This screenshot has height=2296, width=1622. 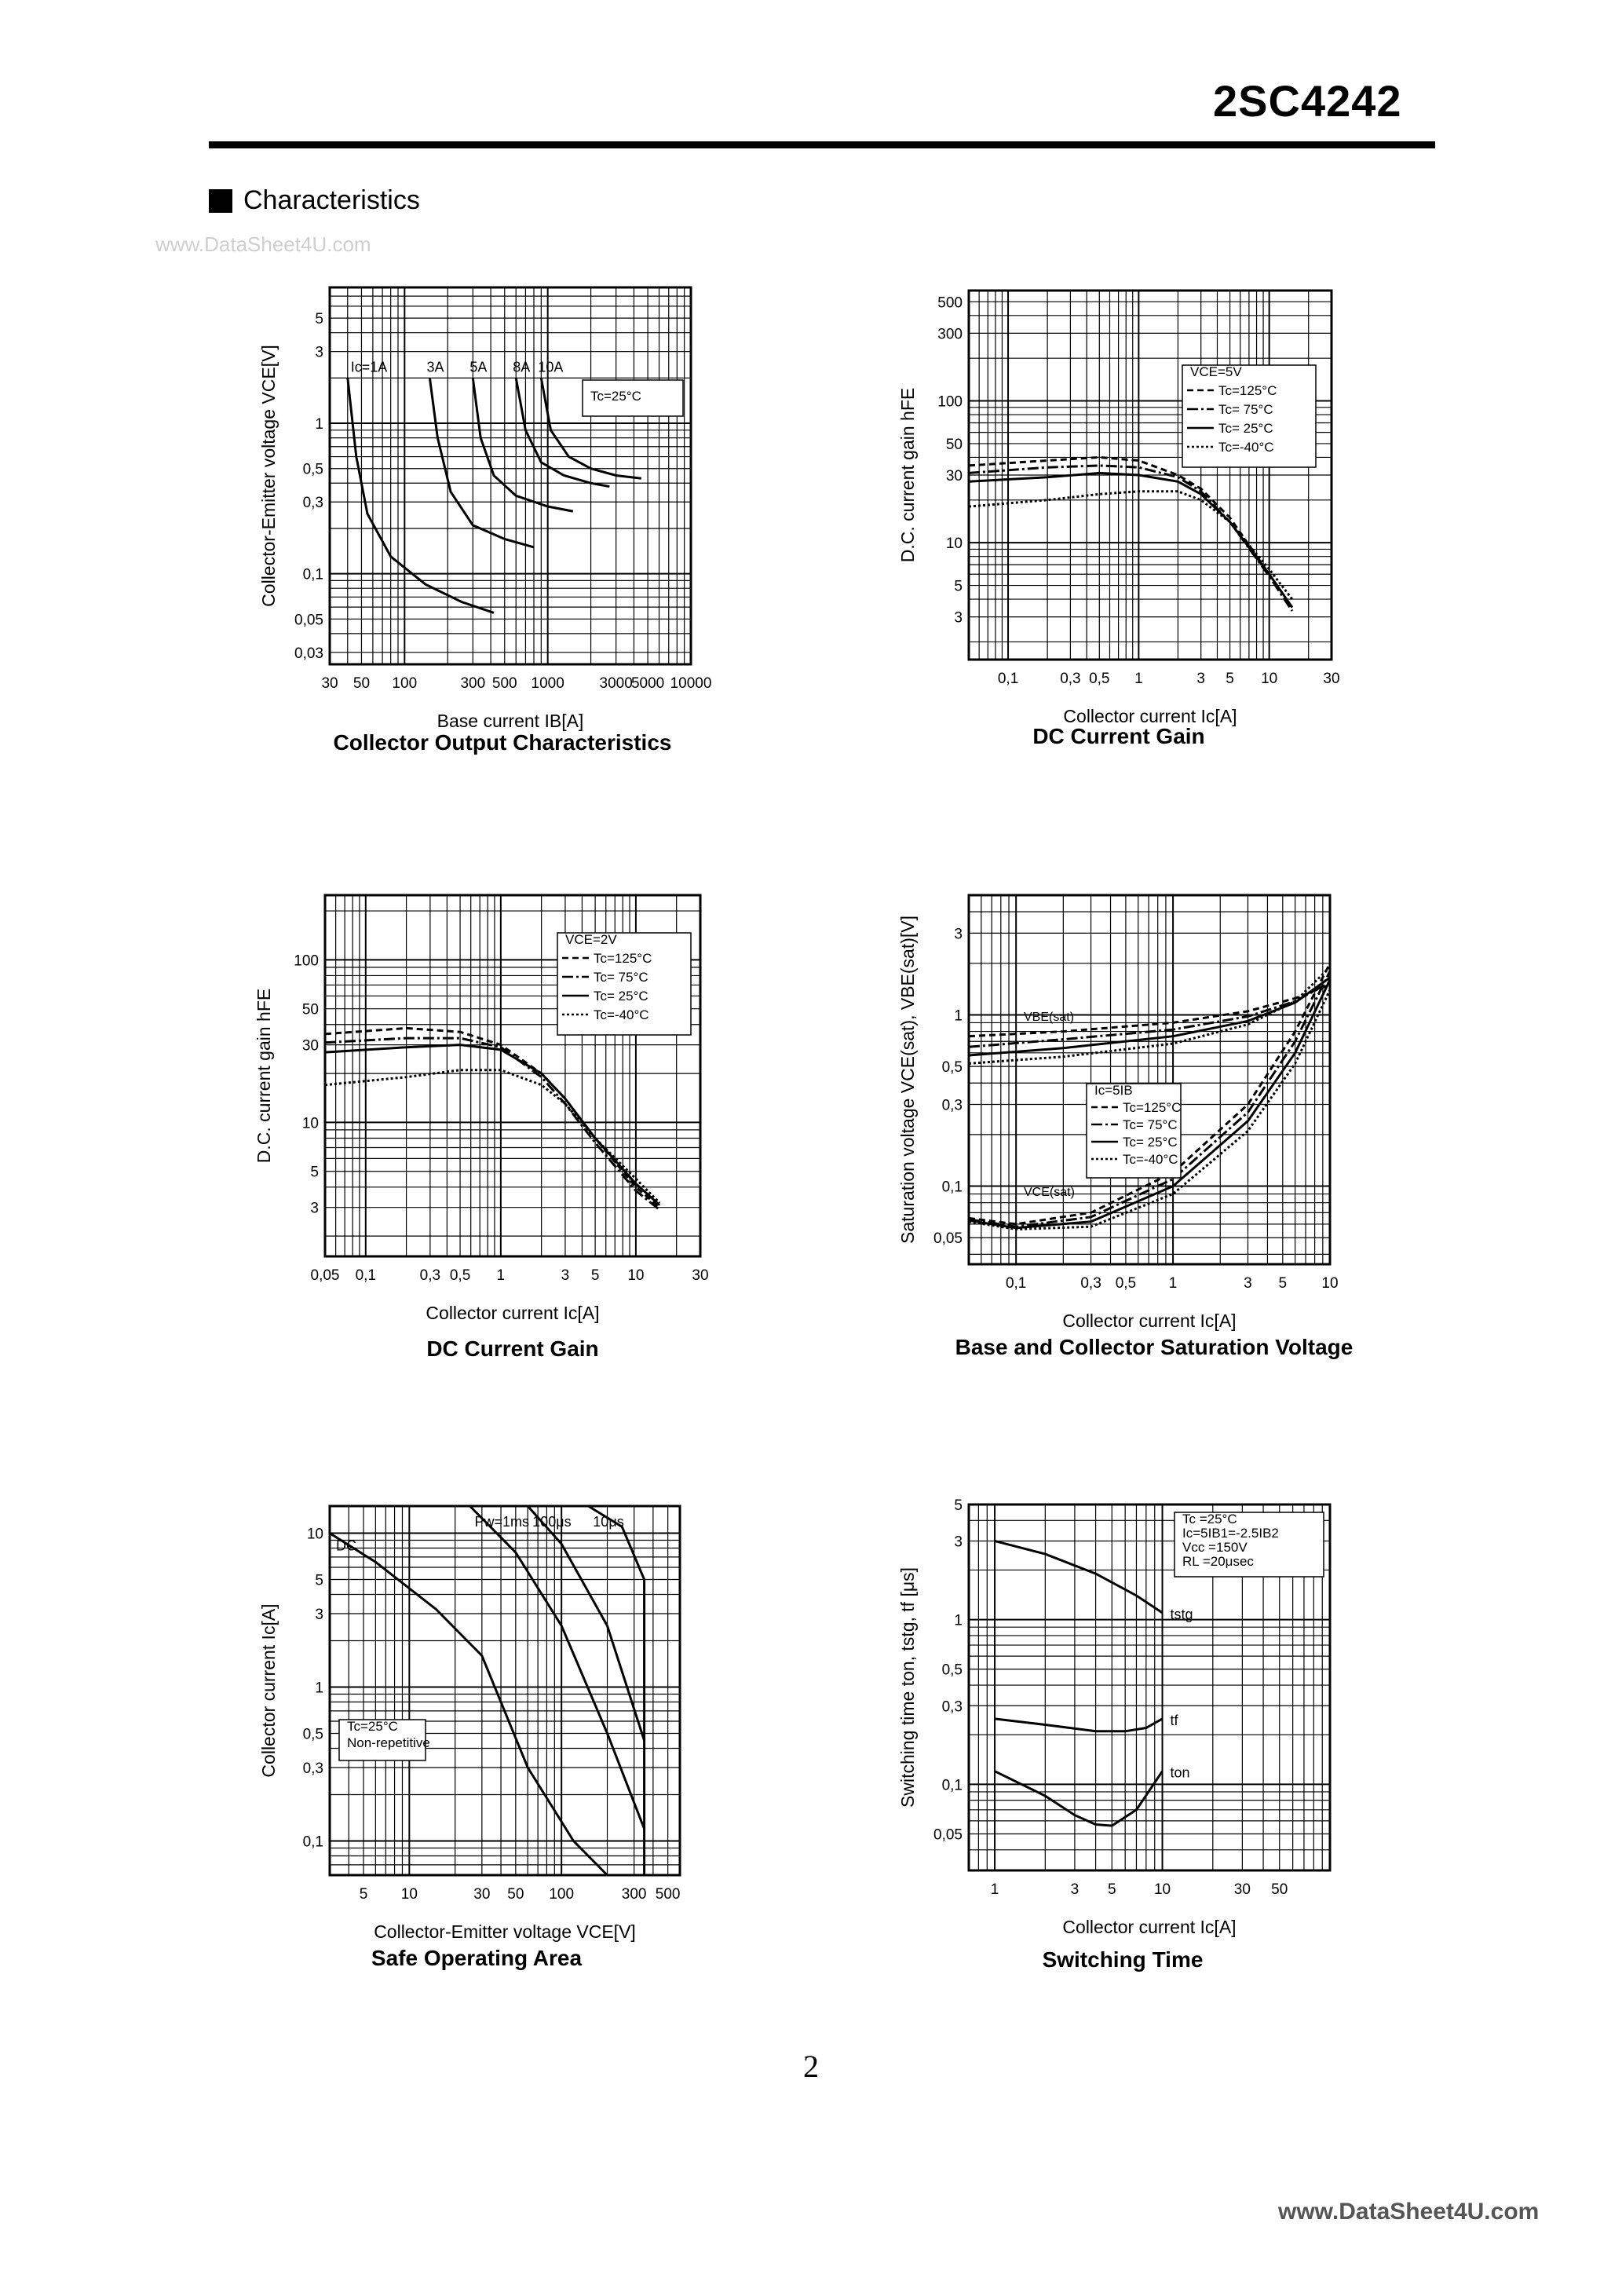 I want to click on collector_output-grid, so click(x=511, y=476).